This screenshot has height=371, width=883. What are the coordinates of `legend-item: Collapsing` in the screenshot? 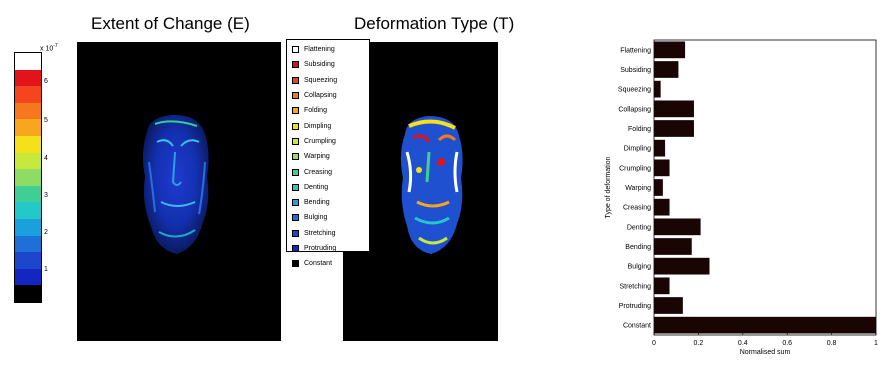 It's located at (328, 95).